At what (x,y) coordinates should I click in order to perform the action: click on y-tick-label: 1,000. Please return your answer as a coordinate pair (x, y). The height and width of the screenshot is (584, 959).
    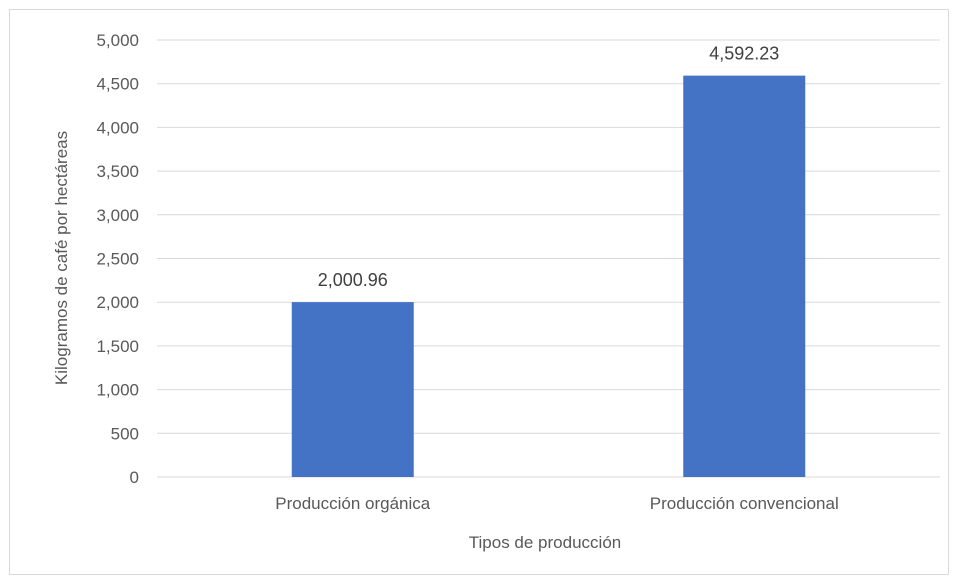
    Looking at the image, I should click on (117, 390).